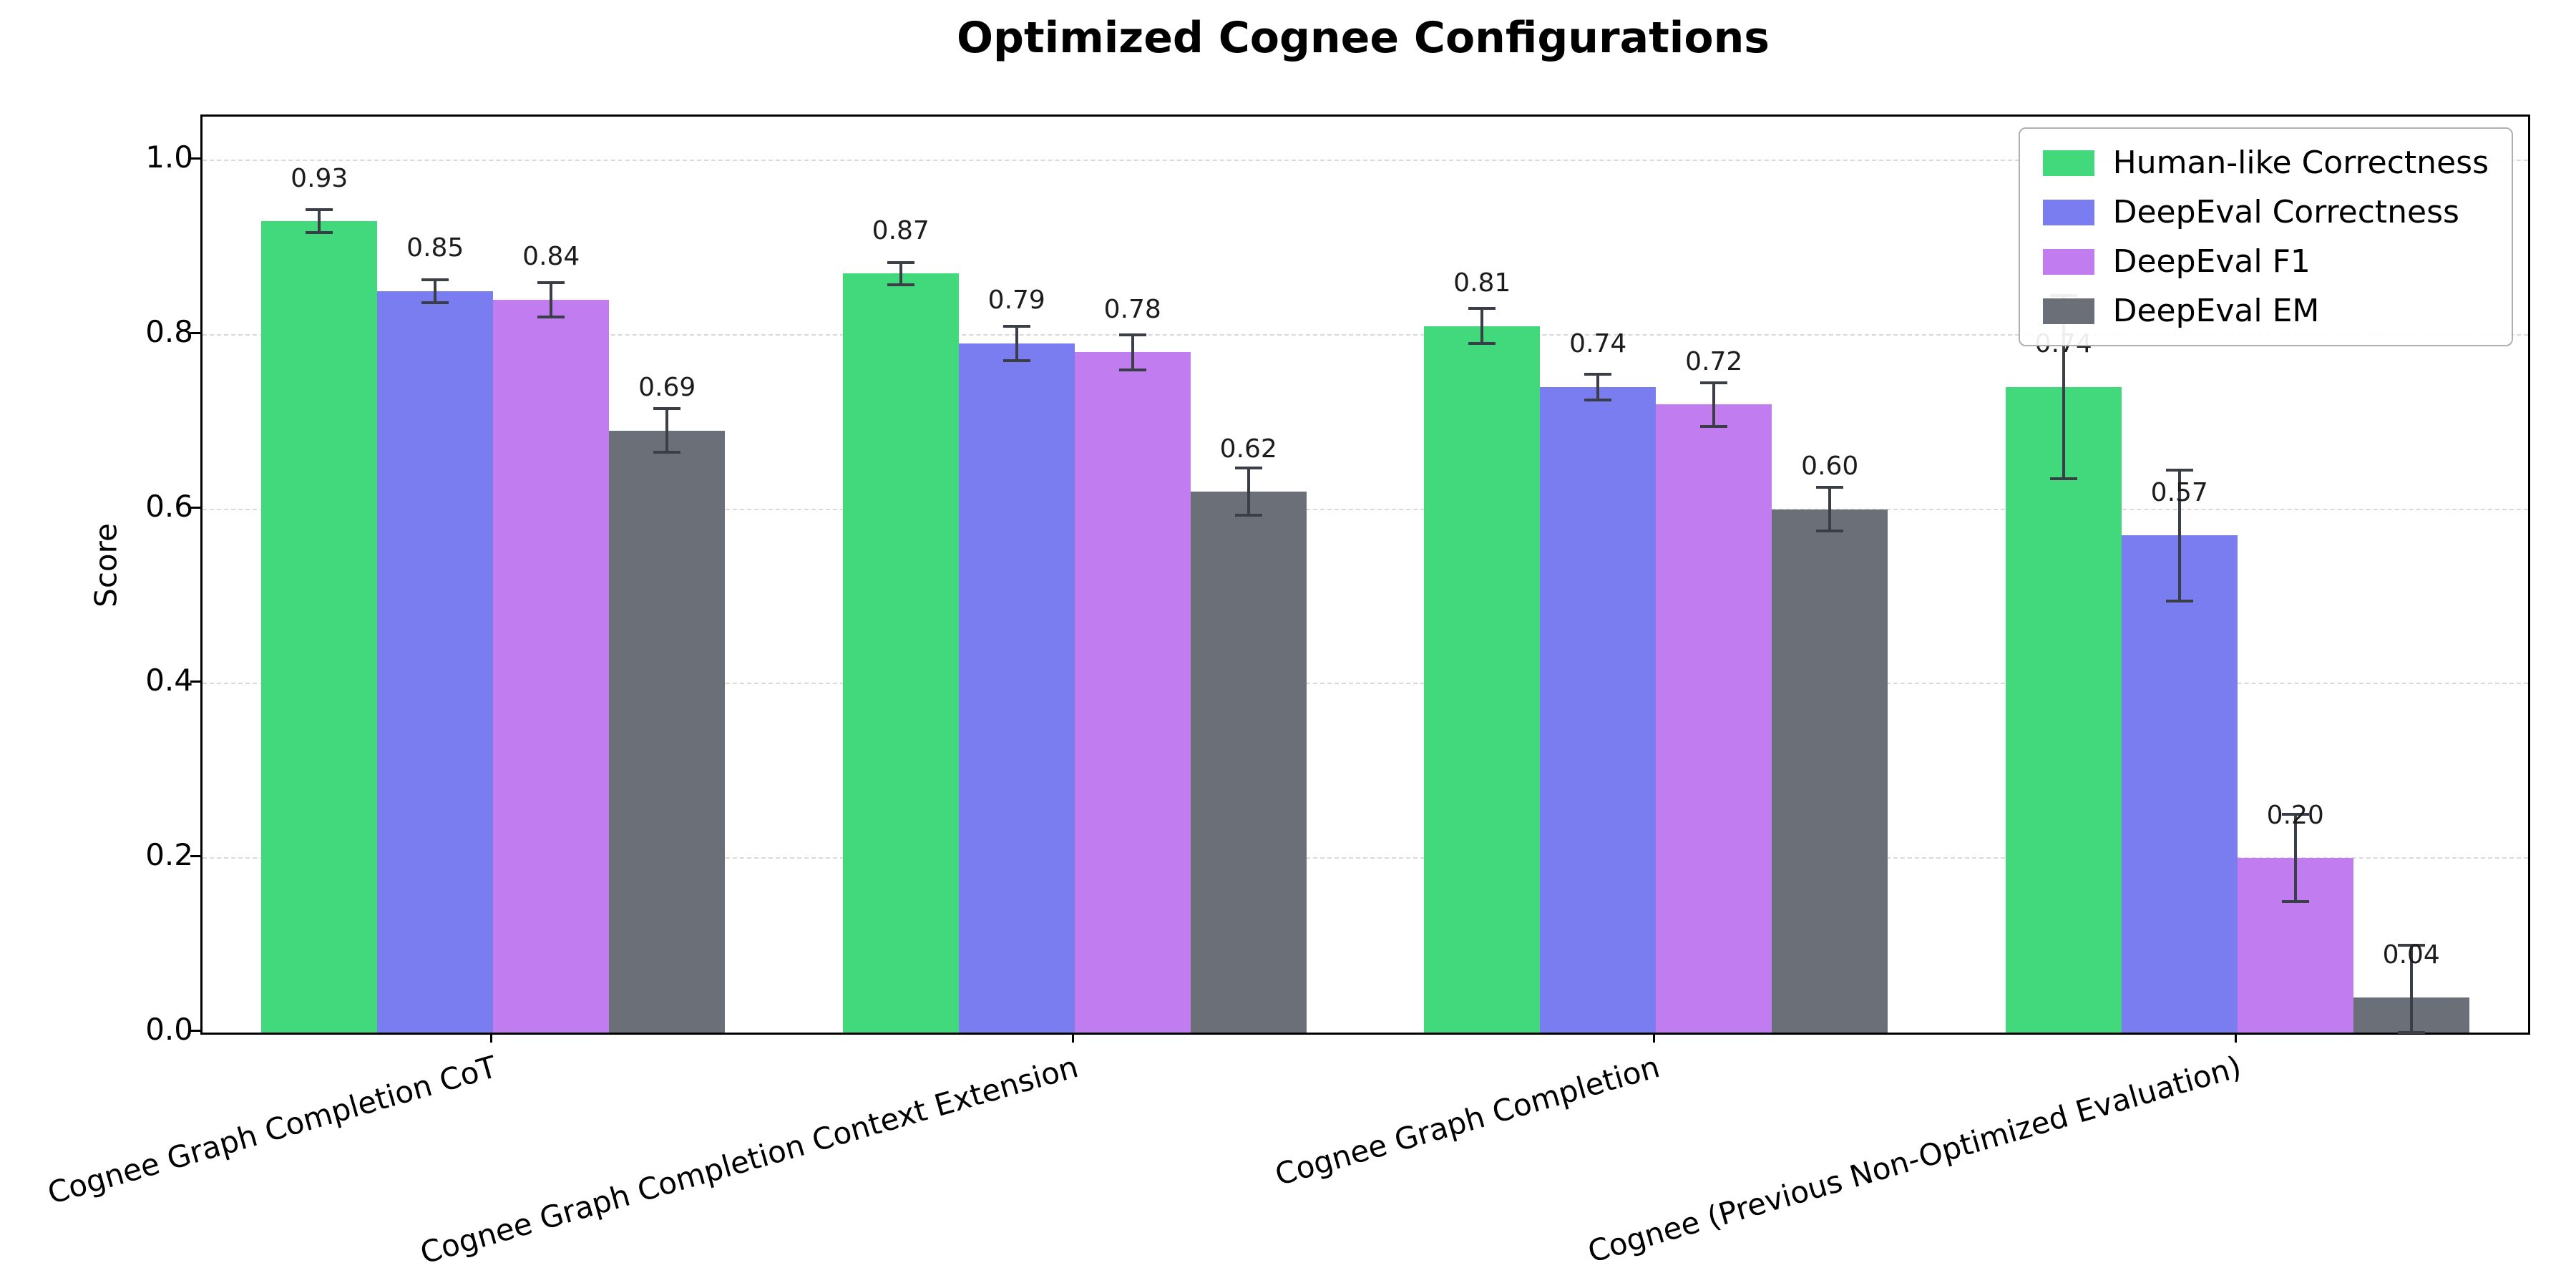  I want to click on bar-value-label: 0.72, so click(1714, 361).